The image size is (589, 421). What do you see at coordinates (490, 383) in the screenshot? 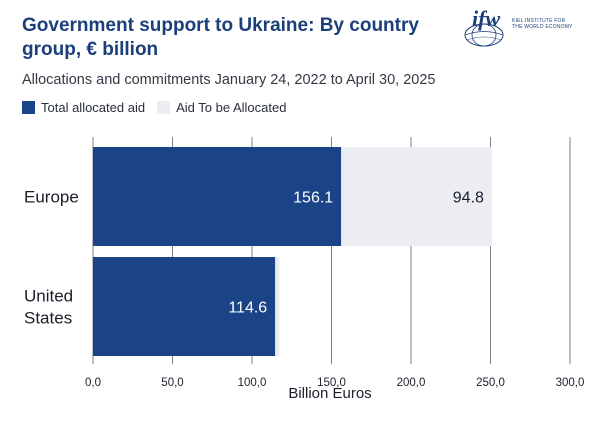
I see `x-tick-label: 250,0` at bounding box center [490, 383].